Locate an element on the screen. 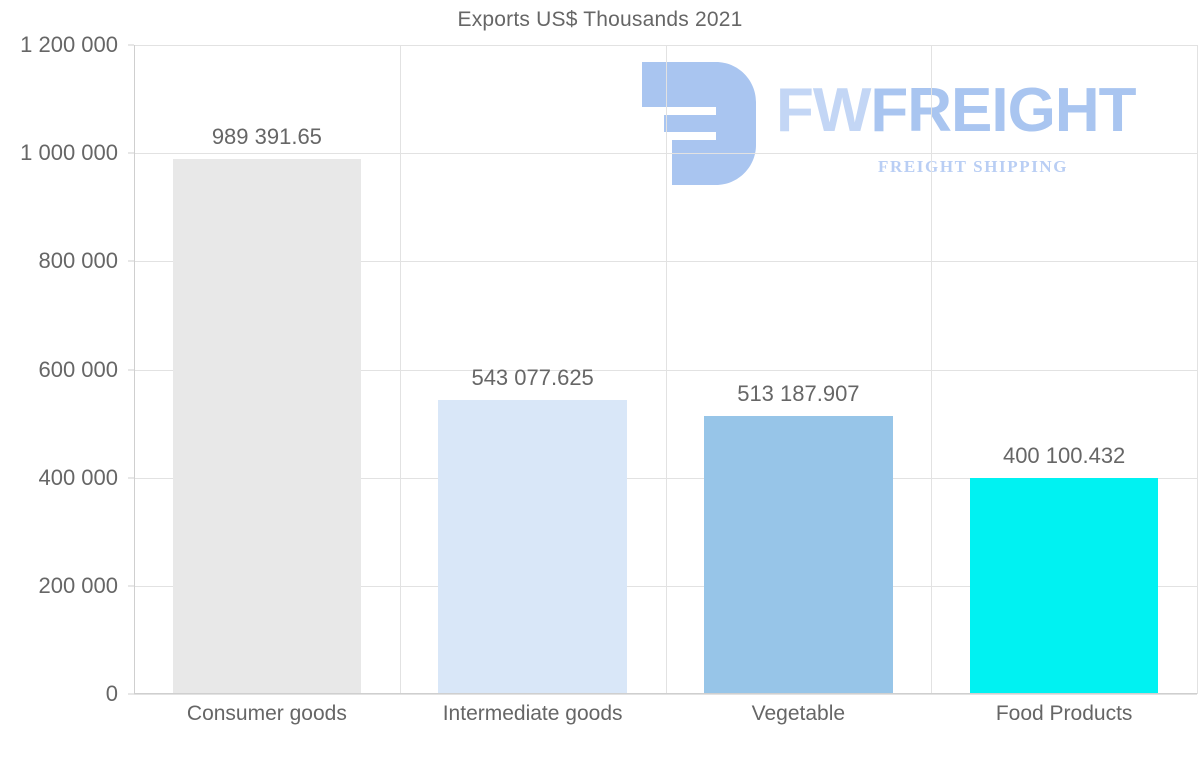  y-axis-tick-label: 0 is located at coordinates (111, 693).